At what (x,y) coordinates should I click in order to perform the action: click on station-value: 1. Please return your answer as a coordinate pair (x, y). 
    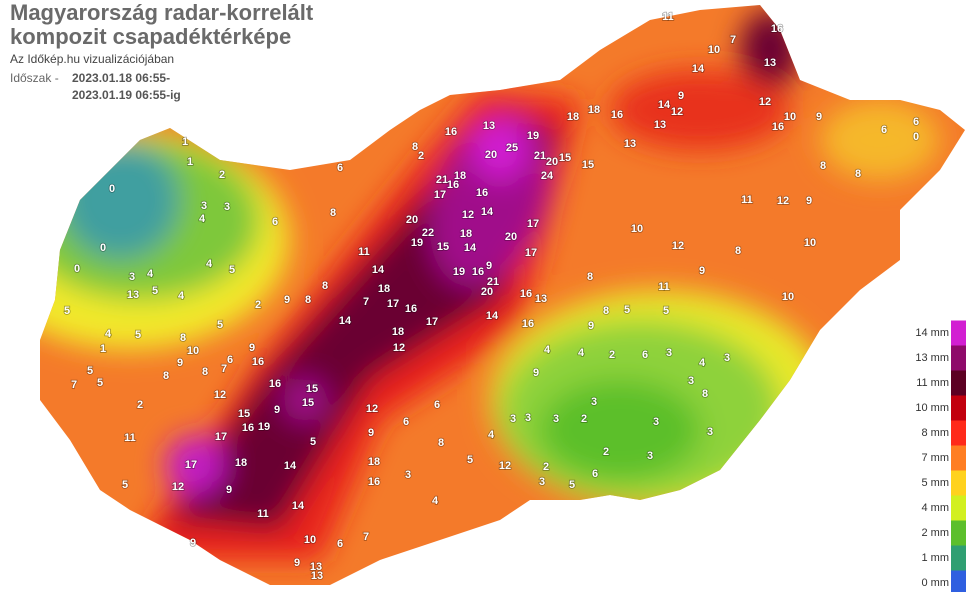
    Looking at the image, I should click on (190, 162).